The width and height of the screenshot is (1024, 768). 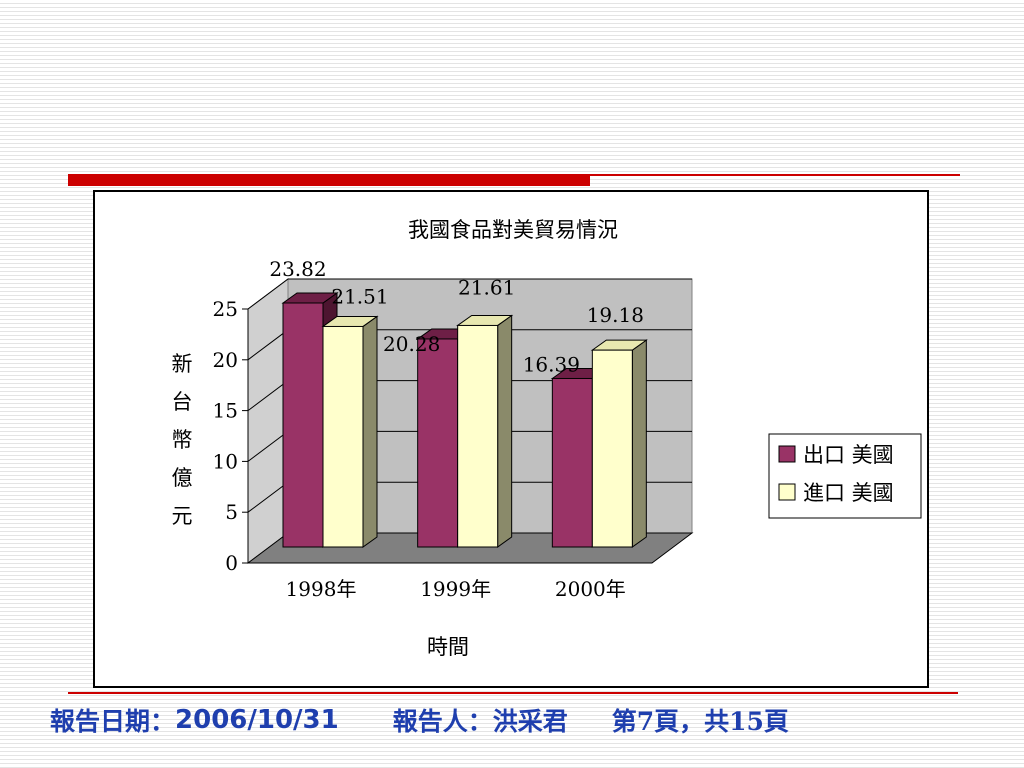 I want to click on gridline, so click(x=469, y=294).